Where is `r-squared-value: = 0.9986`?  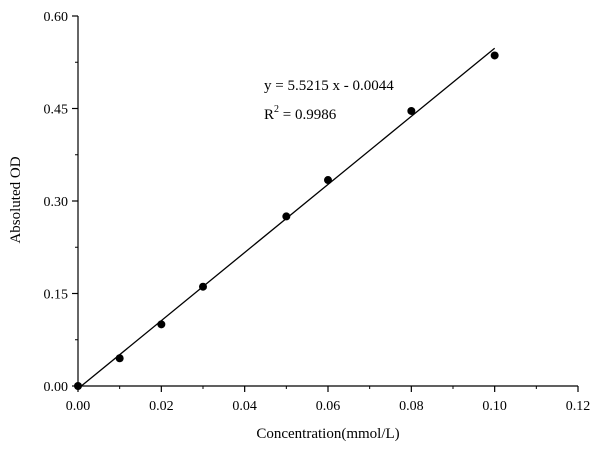 r-squared-value: = 0.9986 is located at coordinates (308, 115).